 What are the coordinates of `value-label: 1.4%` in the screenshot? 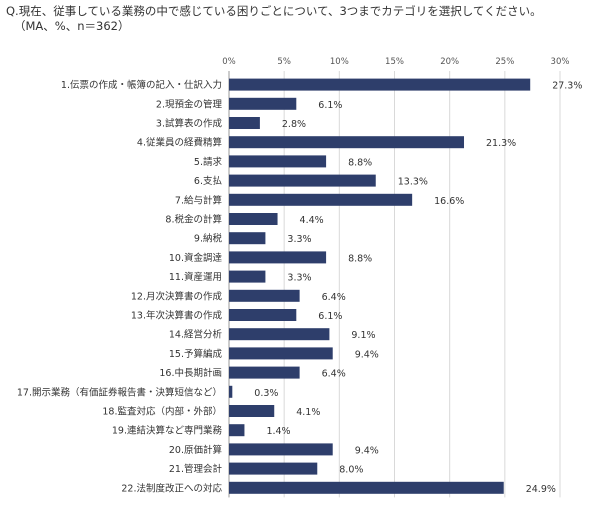 It's located at (278, 431).